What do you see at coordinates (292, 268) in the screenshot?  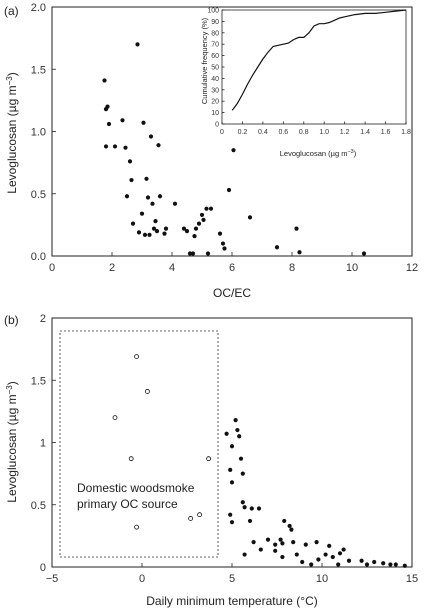 I see `panel-a-xtick-label: 8` at bounding box center [292, 268].